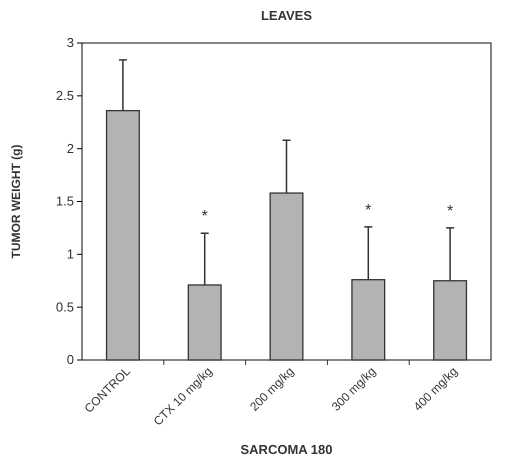  What do you see at coordinates (286, 15) in the screenshot?
I see `chart-title: LEAVES` at bounding box center [286, 15].